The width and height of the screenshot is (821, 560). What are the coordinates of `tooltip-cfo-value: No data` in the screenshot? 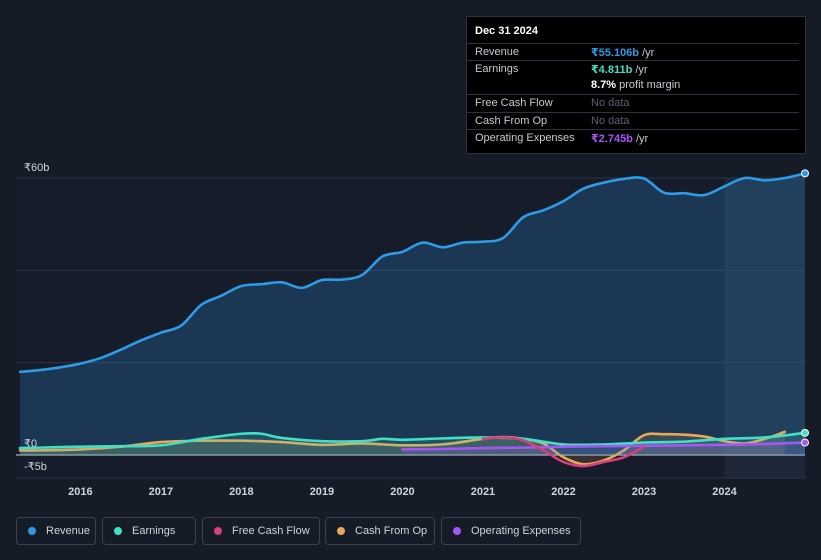 It's located at (610, 121).